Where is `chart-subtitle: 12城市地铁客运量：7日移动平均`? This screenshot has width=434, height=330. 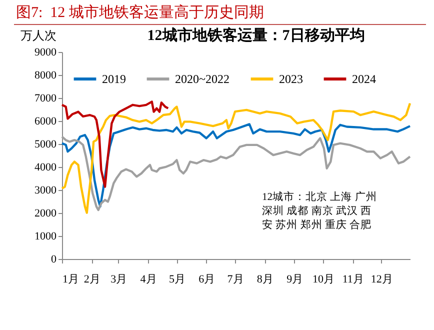
chart-subtitle: 12城市地铁客运量：7日移动平均 is located at coordinates (256, 35).